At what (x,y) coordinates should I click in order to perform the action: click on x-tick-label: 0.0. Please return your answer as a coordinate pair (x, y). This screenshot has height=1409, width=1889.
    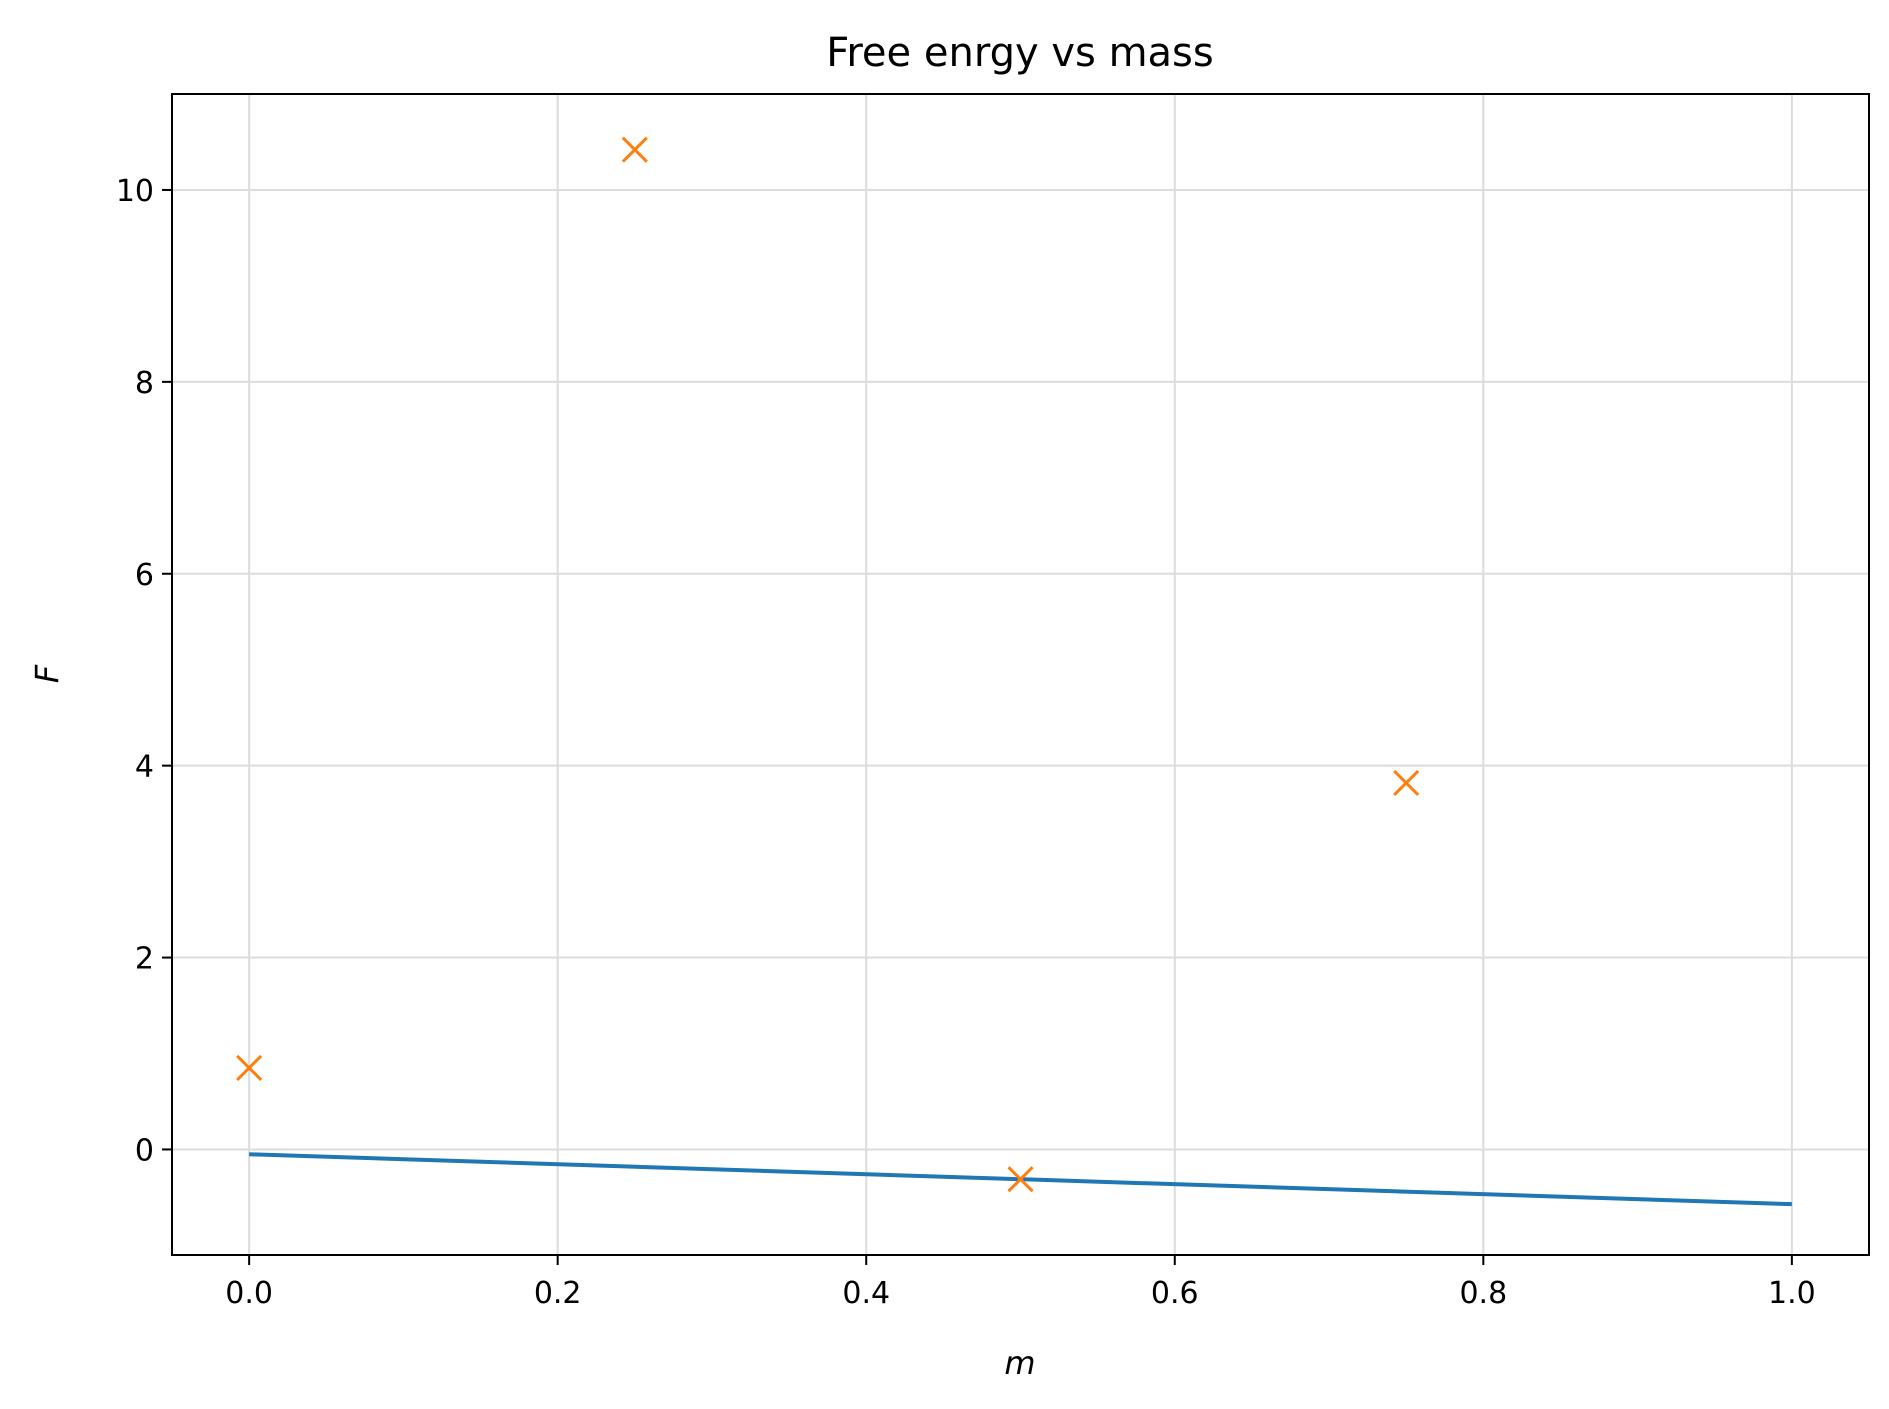
    Looking at the image, I should click on (249, 1293).